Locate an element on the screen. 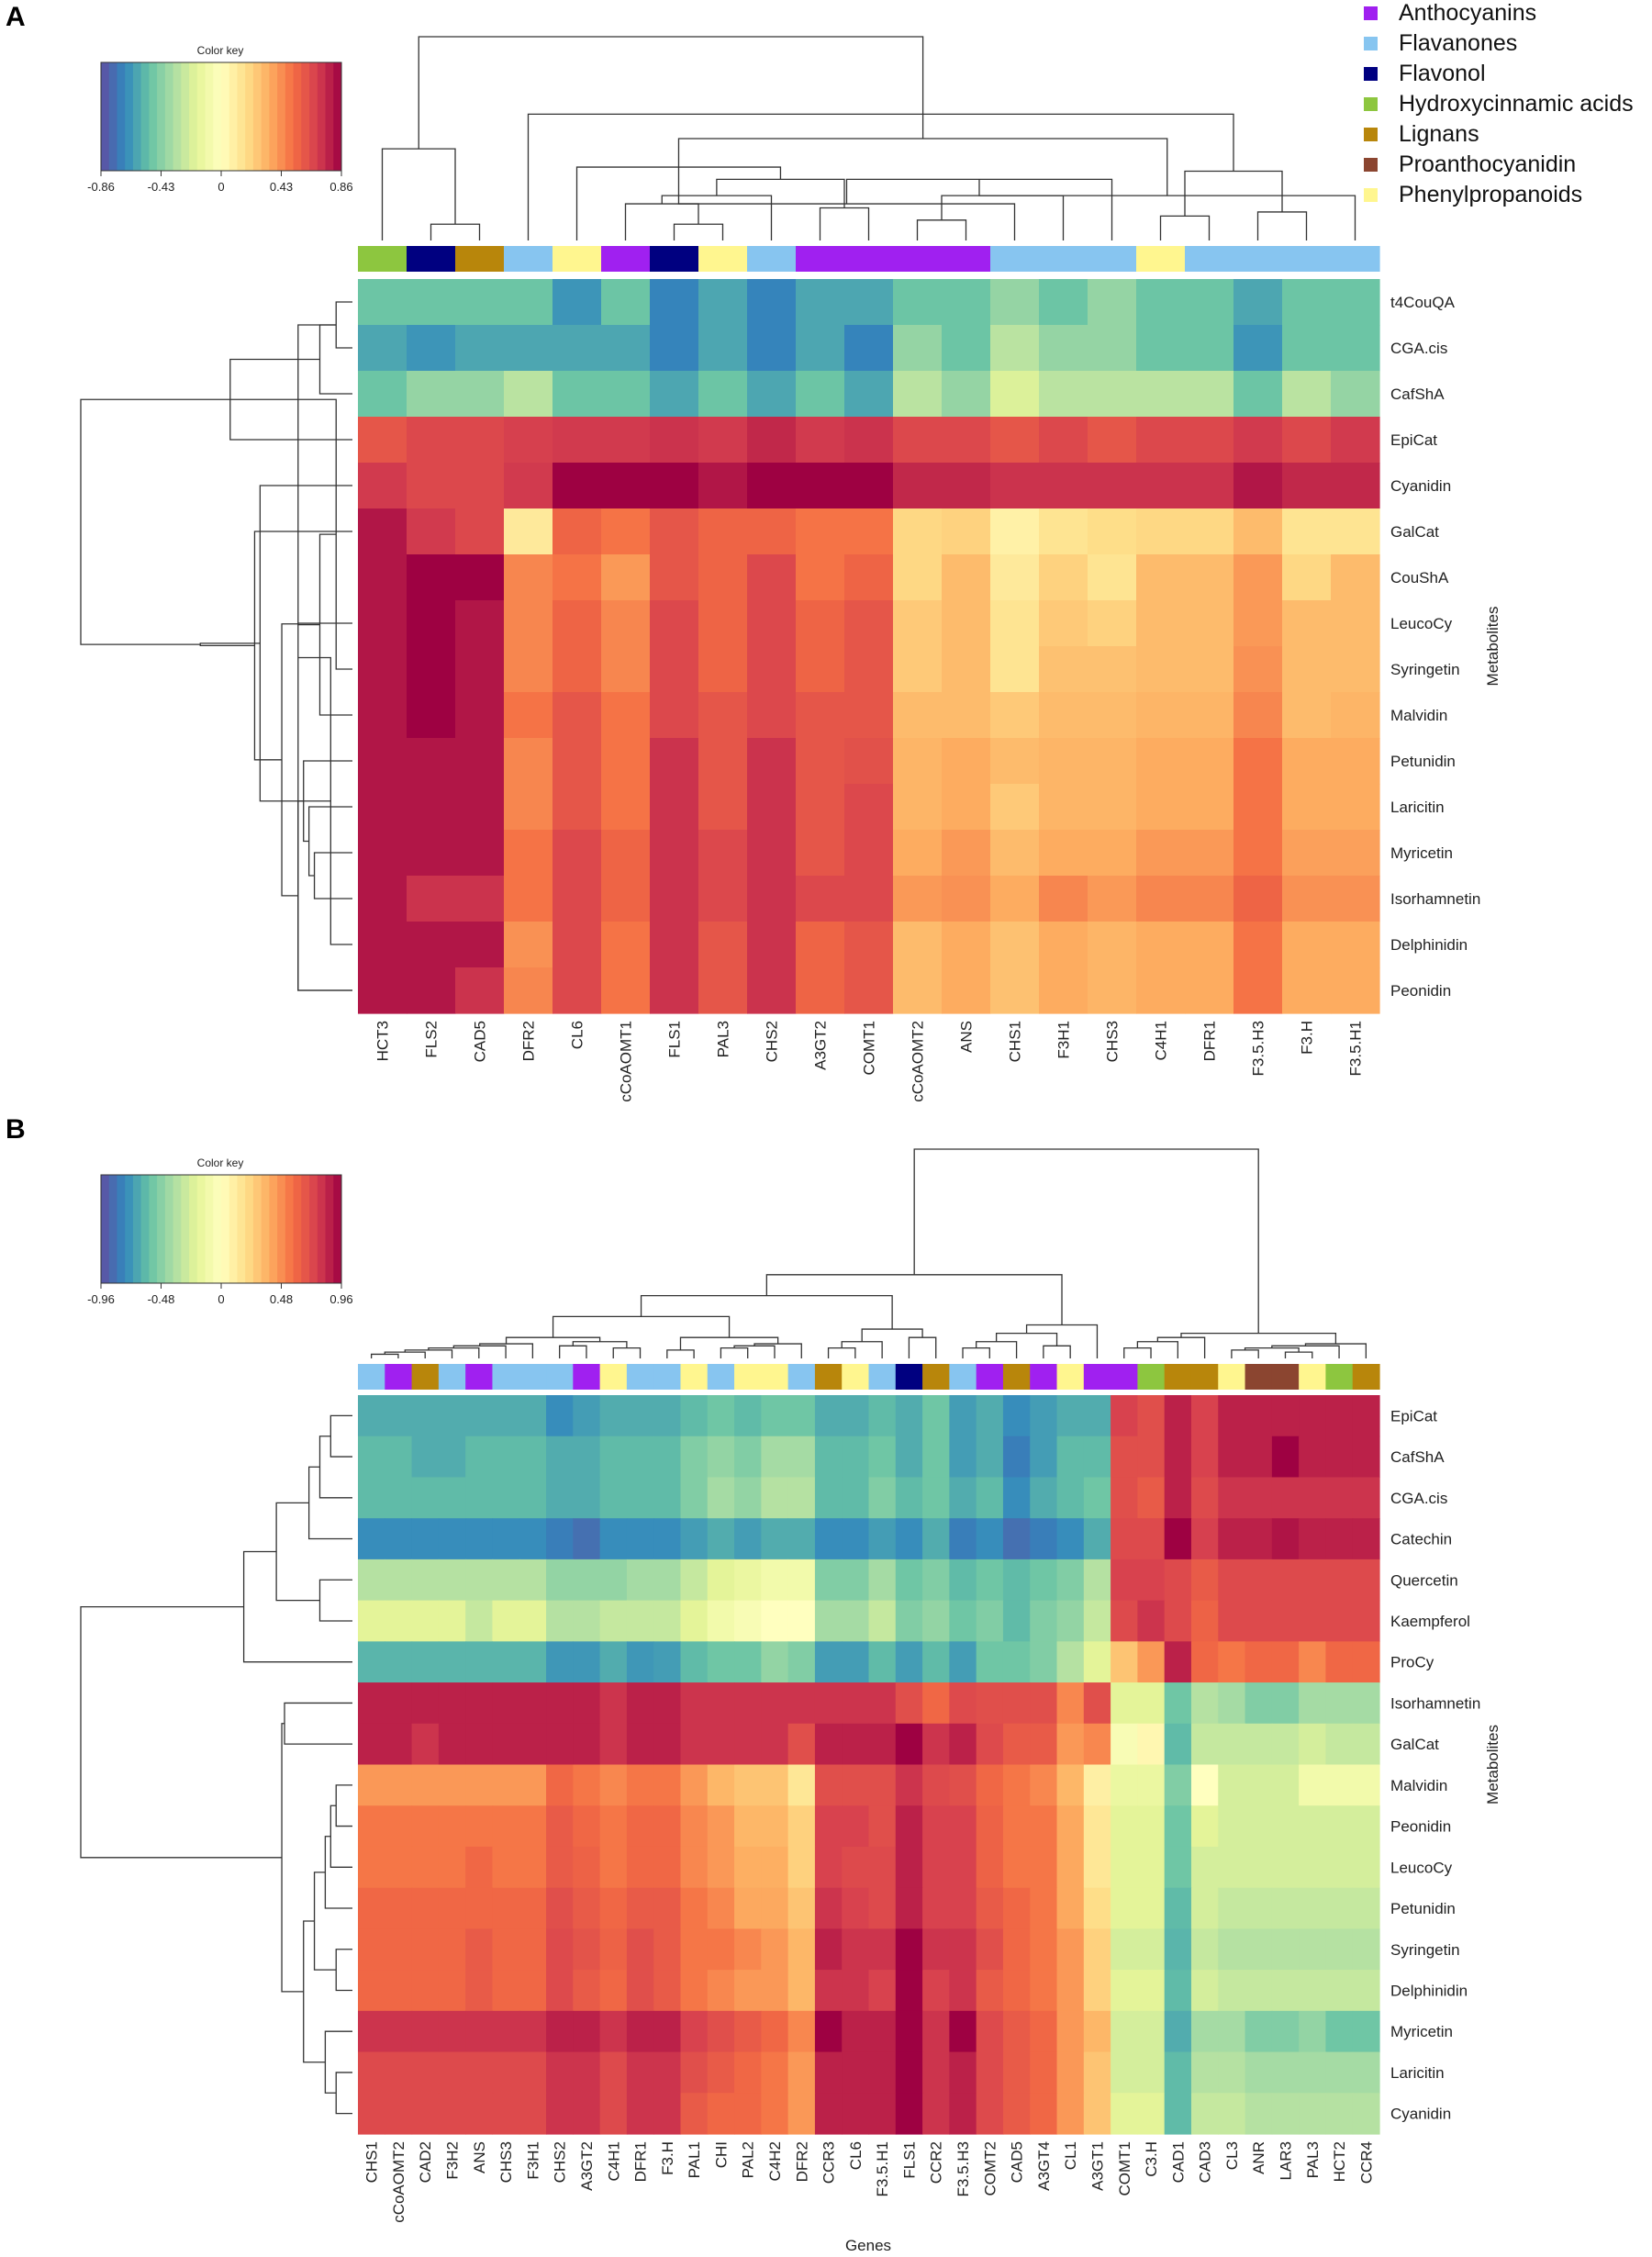  color-key-ticks-a: -0.86 -0.43 0 0.43 0.86 is located at coordinates (220, 182).